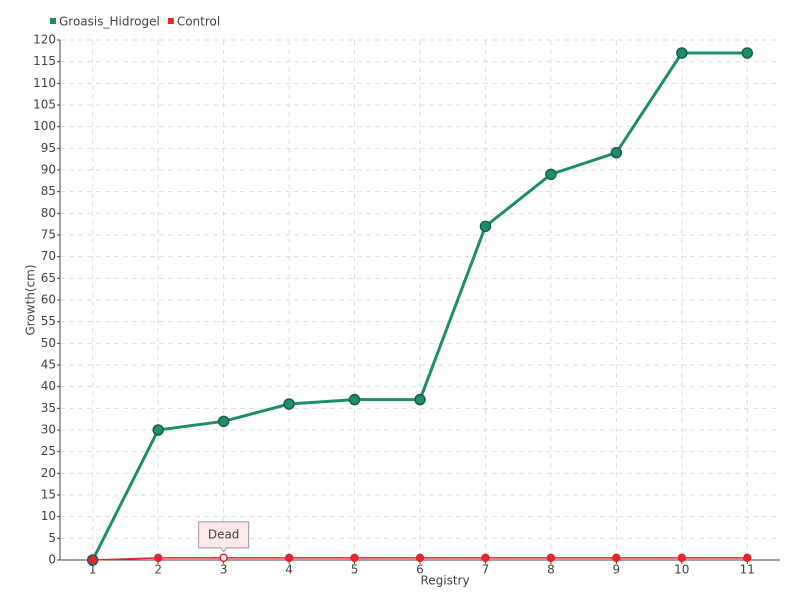 The width and height of the screenshot is (800, 600). Describe the element at coordinates (31, 299) in the screenshot. I see `y-axis-label: Growth(cm)` at that location.